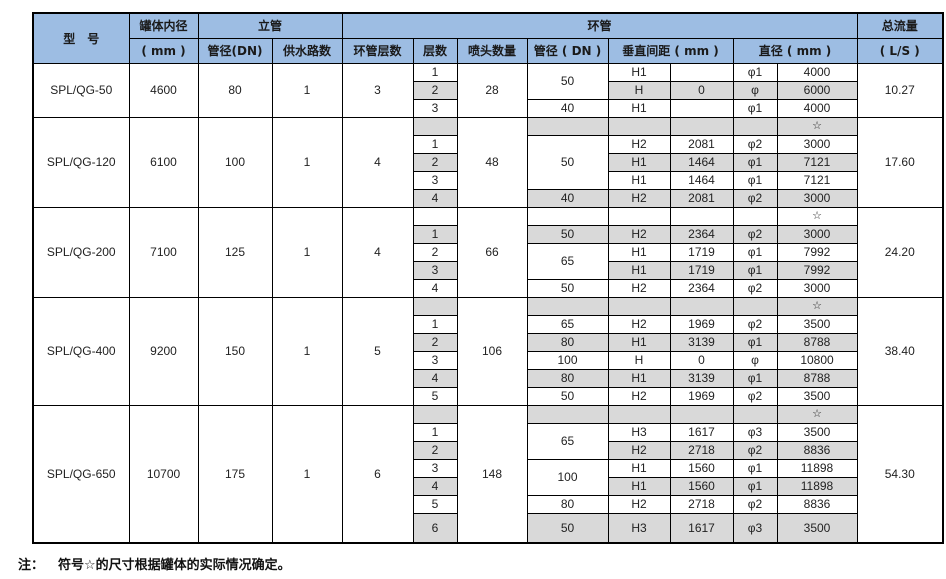 This screenshot has width=946, height=579. What do you see at coordinates (567, 360) in the screenshot?
I see `ring-dn-cell: 100` at bounding box center [567, 360].